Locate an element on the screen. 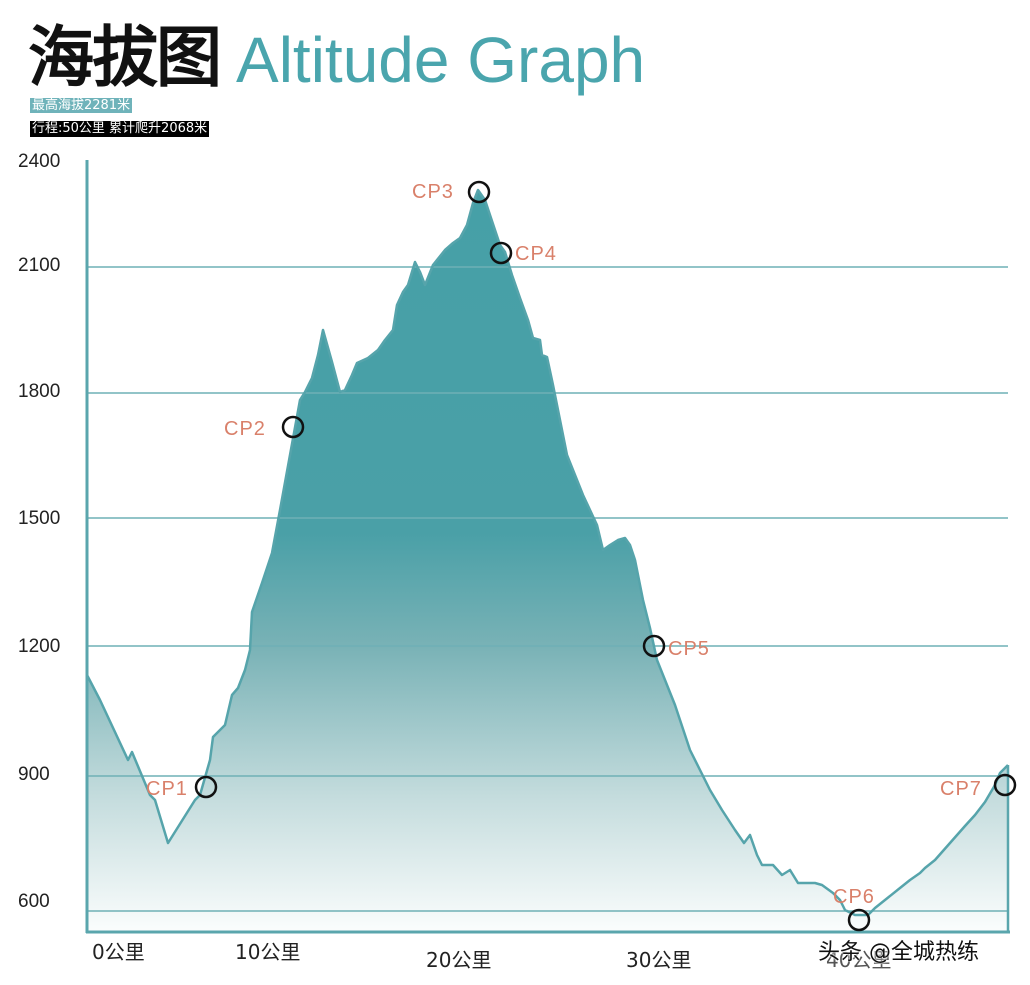  y-tick-900: 900 is located at coordinates (34, 774).